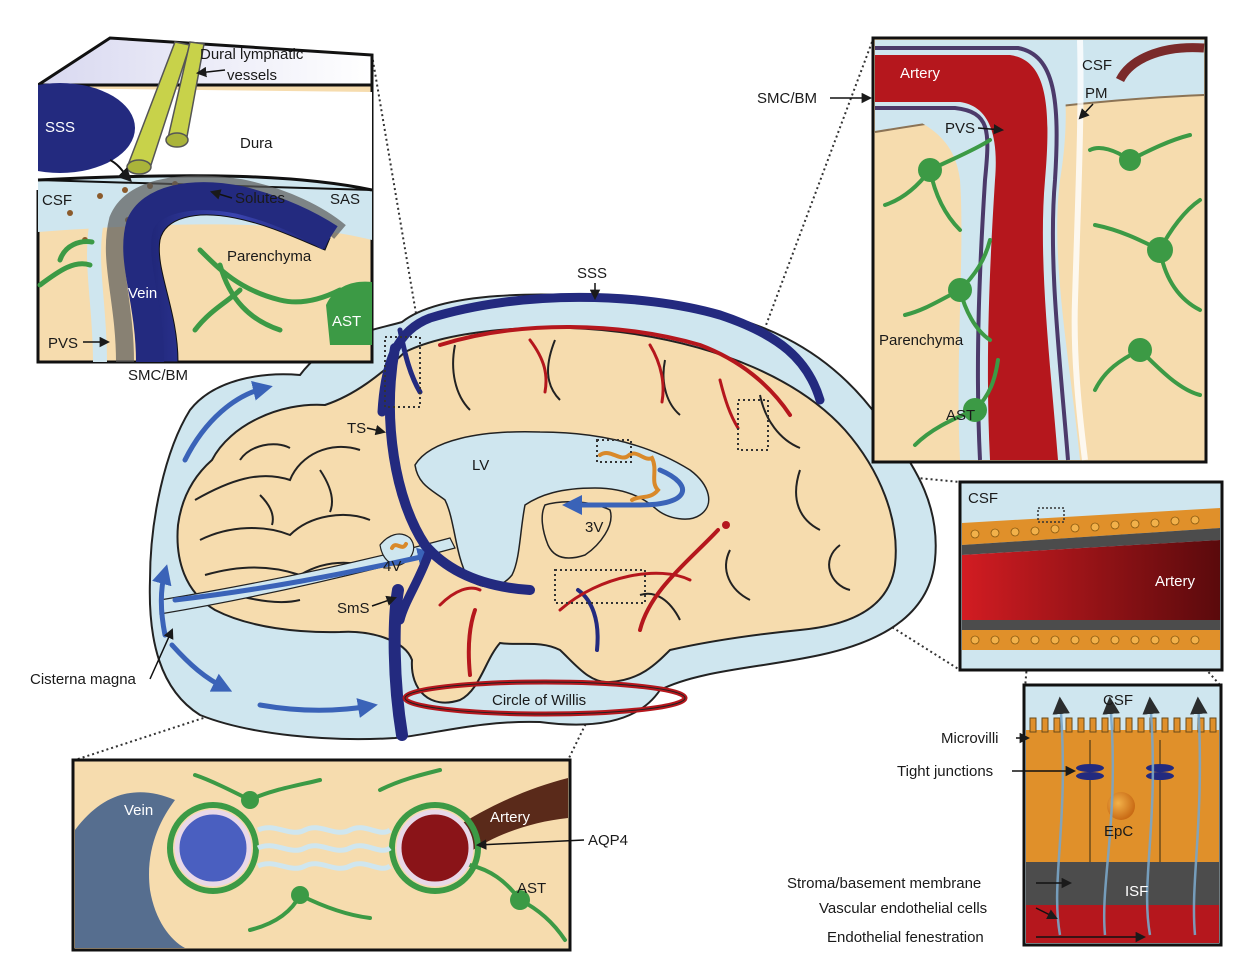 The height and width of the screenshot is (968, 1239). I want to click on label-sas: SAS, so click(345, 199).